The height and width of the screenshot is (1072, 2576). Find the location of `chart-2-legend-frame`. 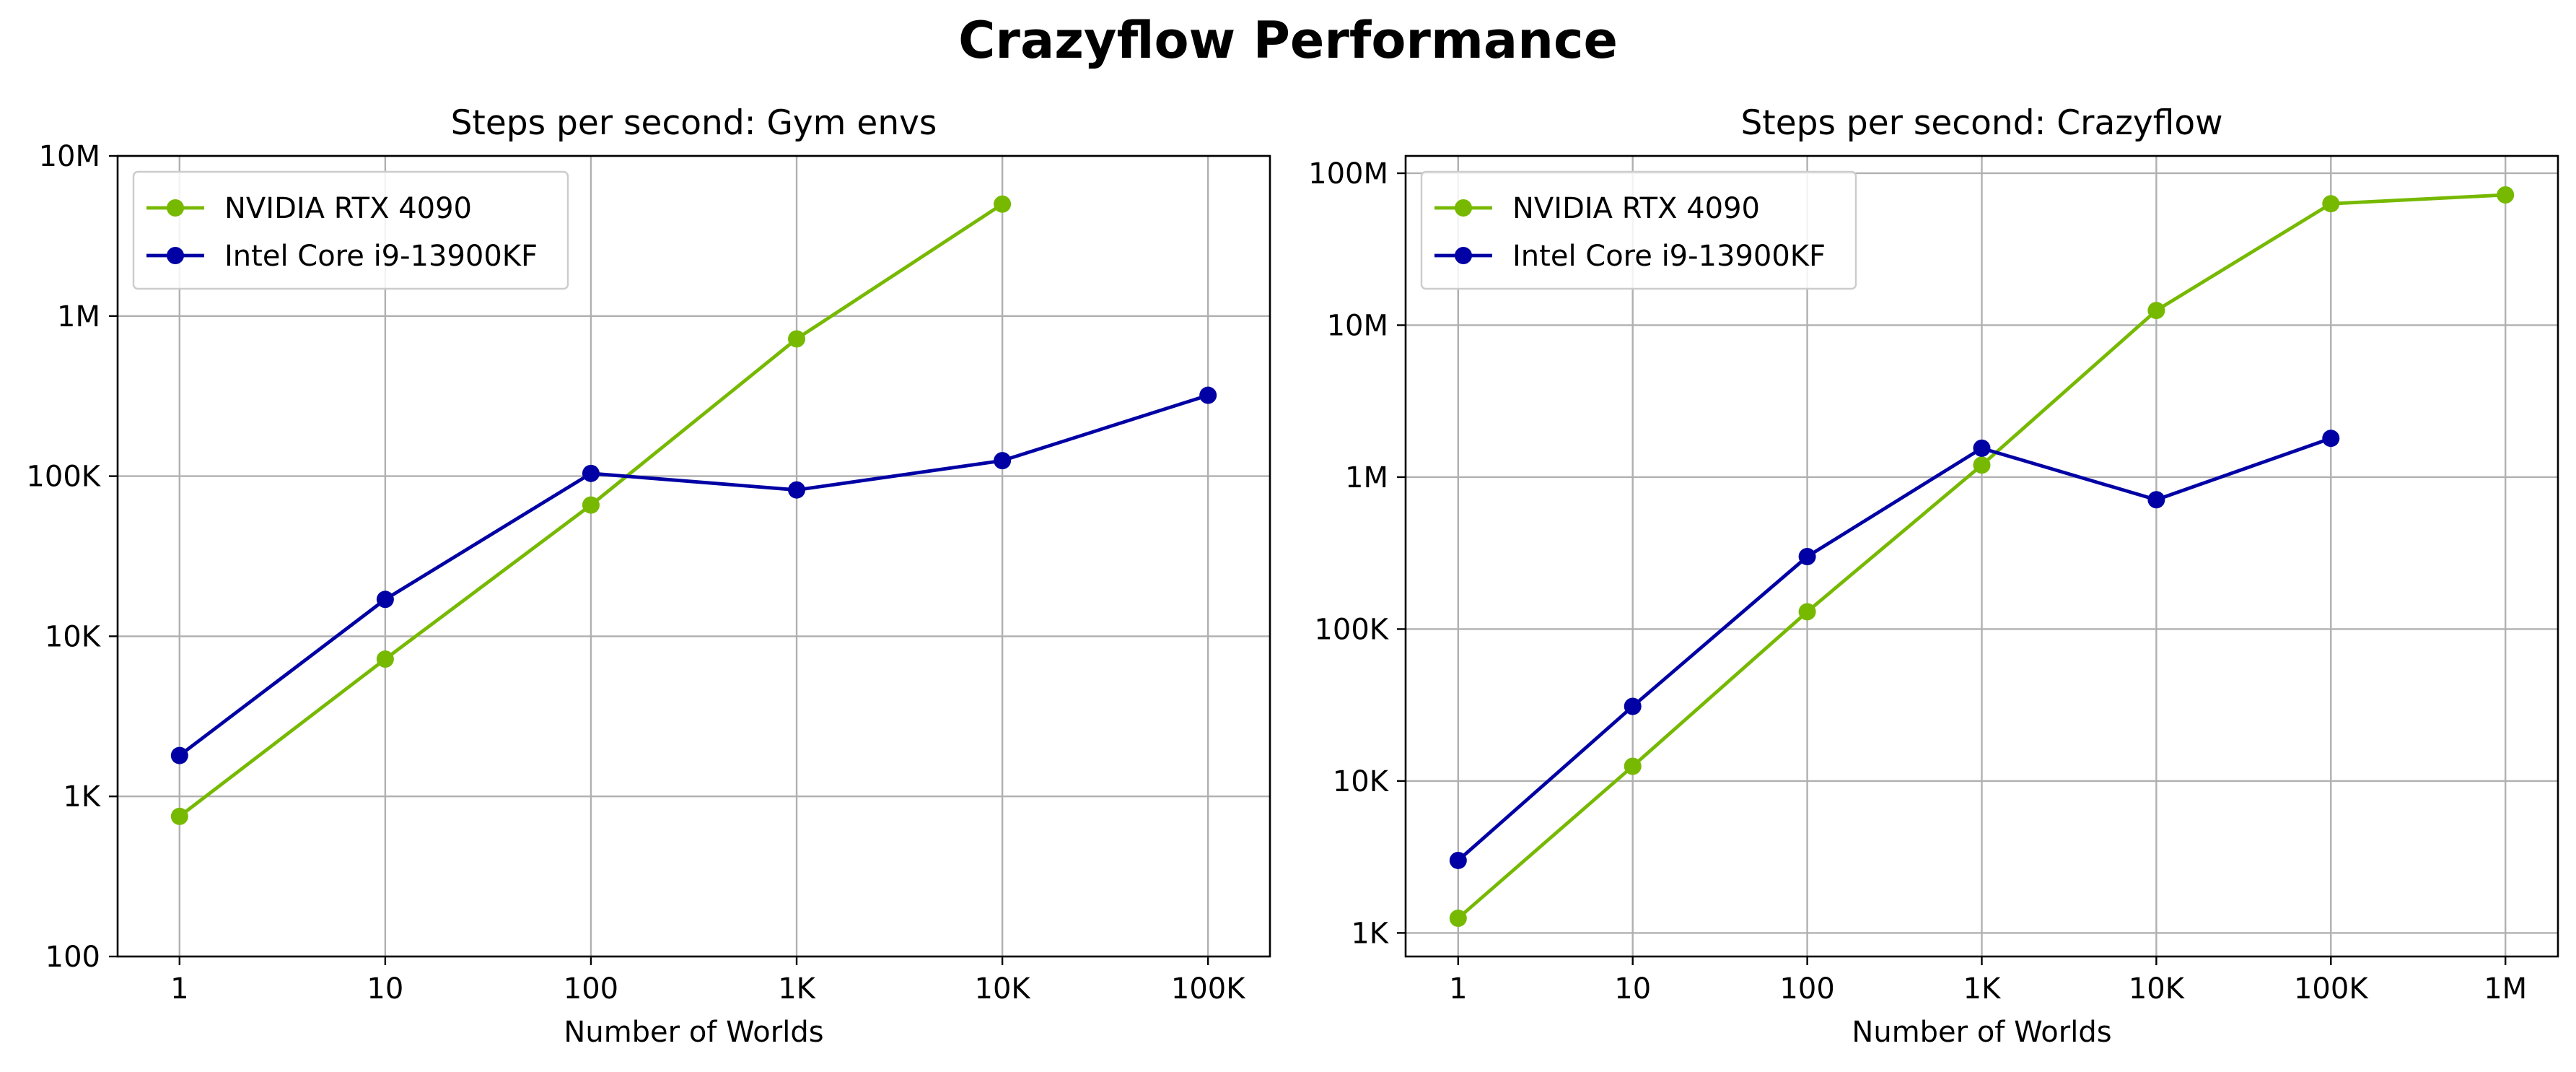

chart-2-legend-frame is located at coordinates (1638, 230).